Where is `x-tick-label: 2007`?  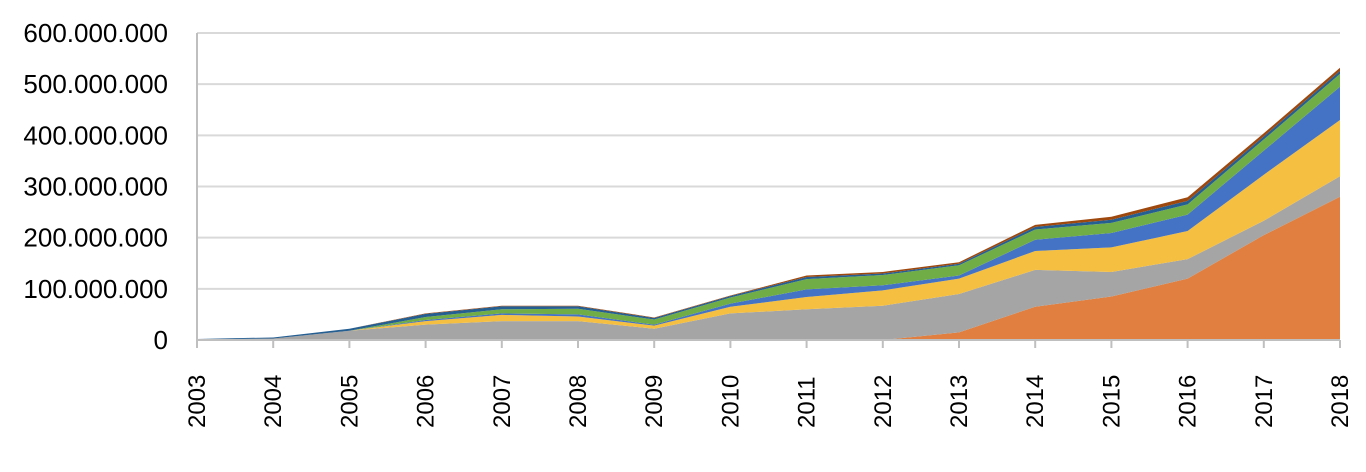
x-tick-label: 2007 is located at coordinates (502, 401).